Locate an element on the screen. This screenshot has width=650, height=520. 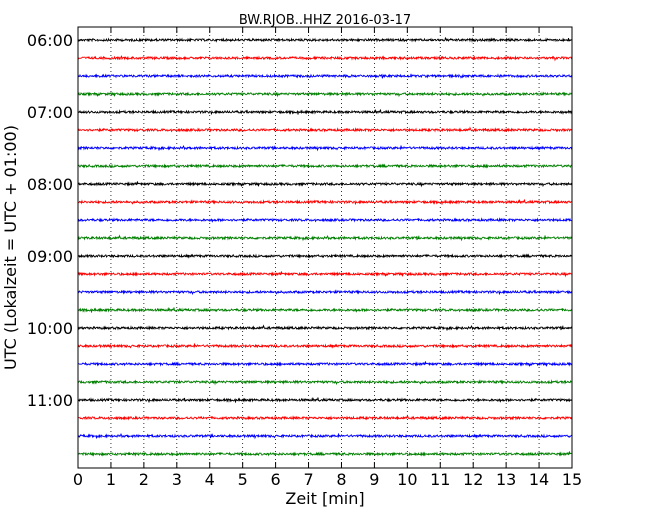
chart-title: BW.RJOB..HHZ 2016-03-17 is located at coordinates (325, 20).